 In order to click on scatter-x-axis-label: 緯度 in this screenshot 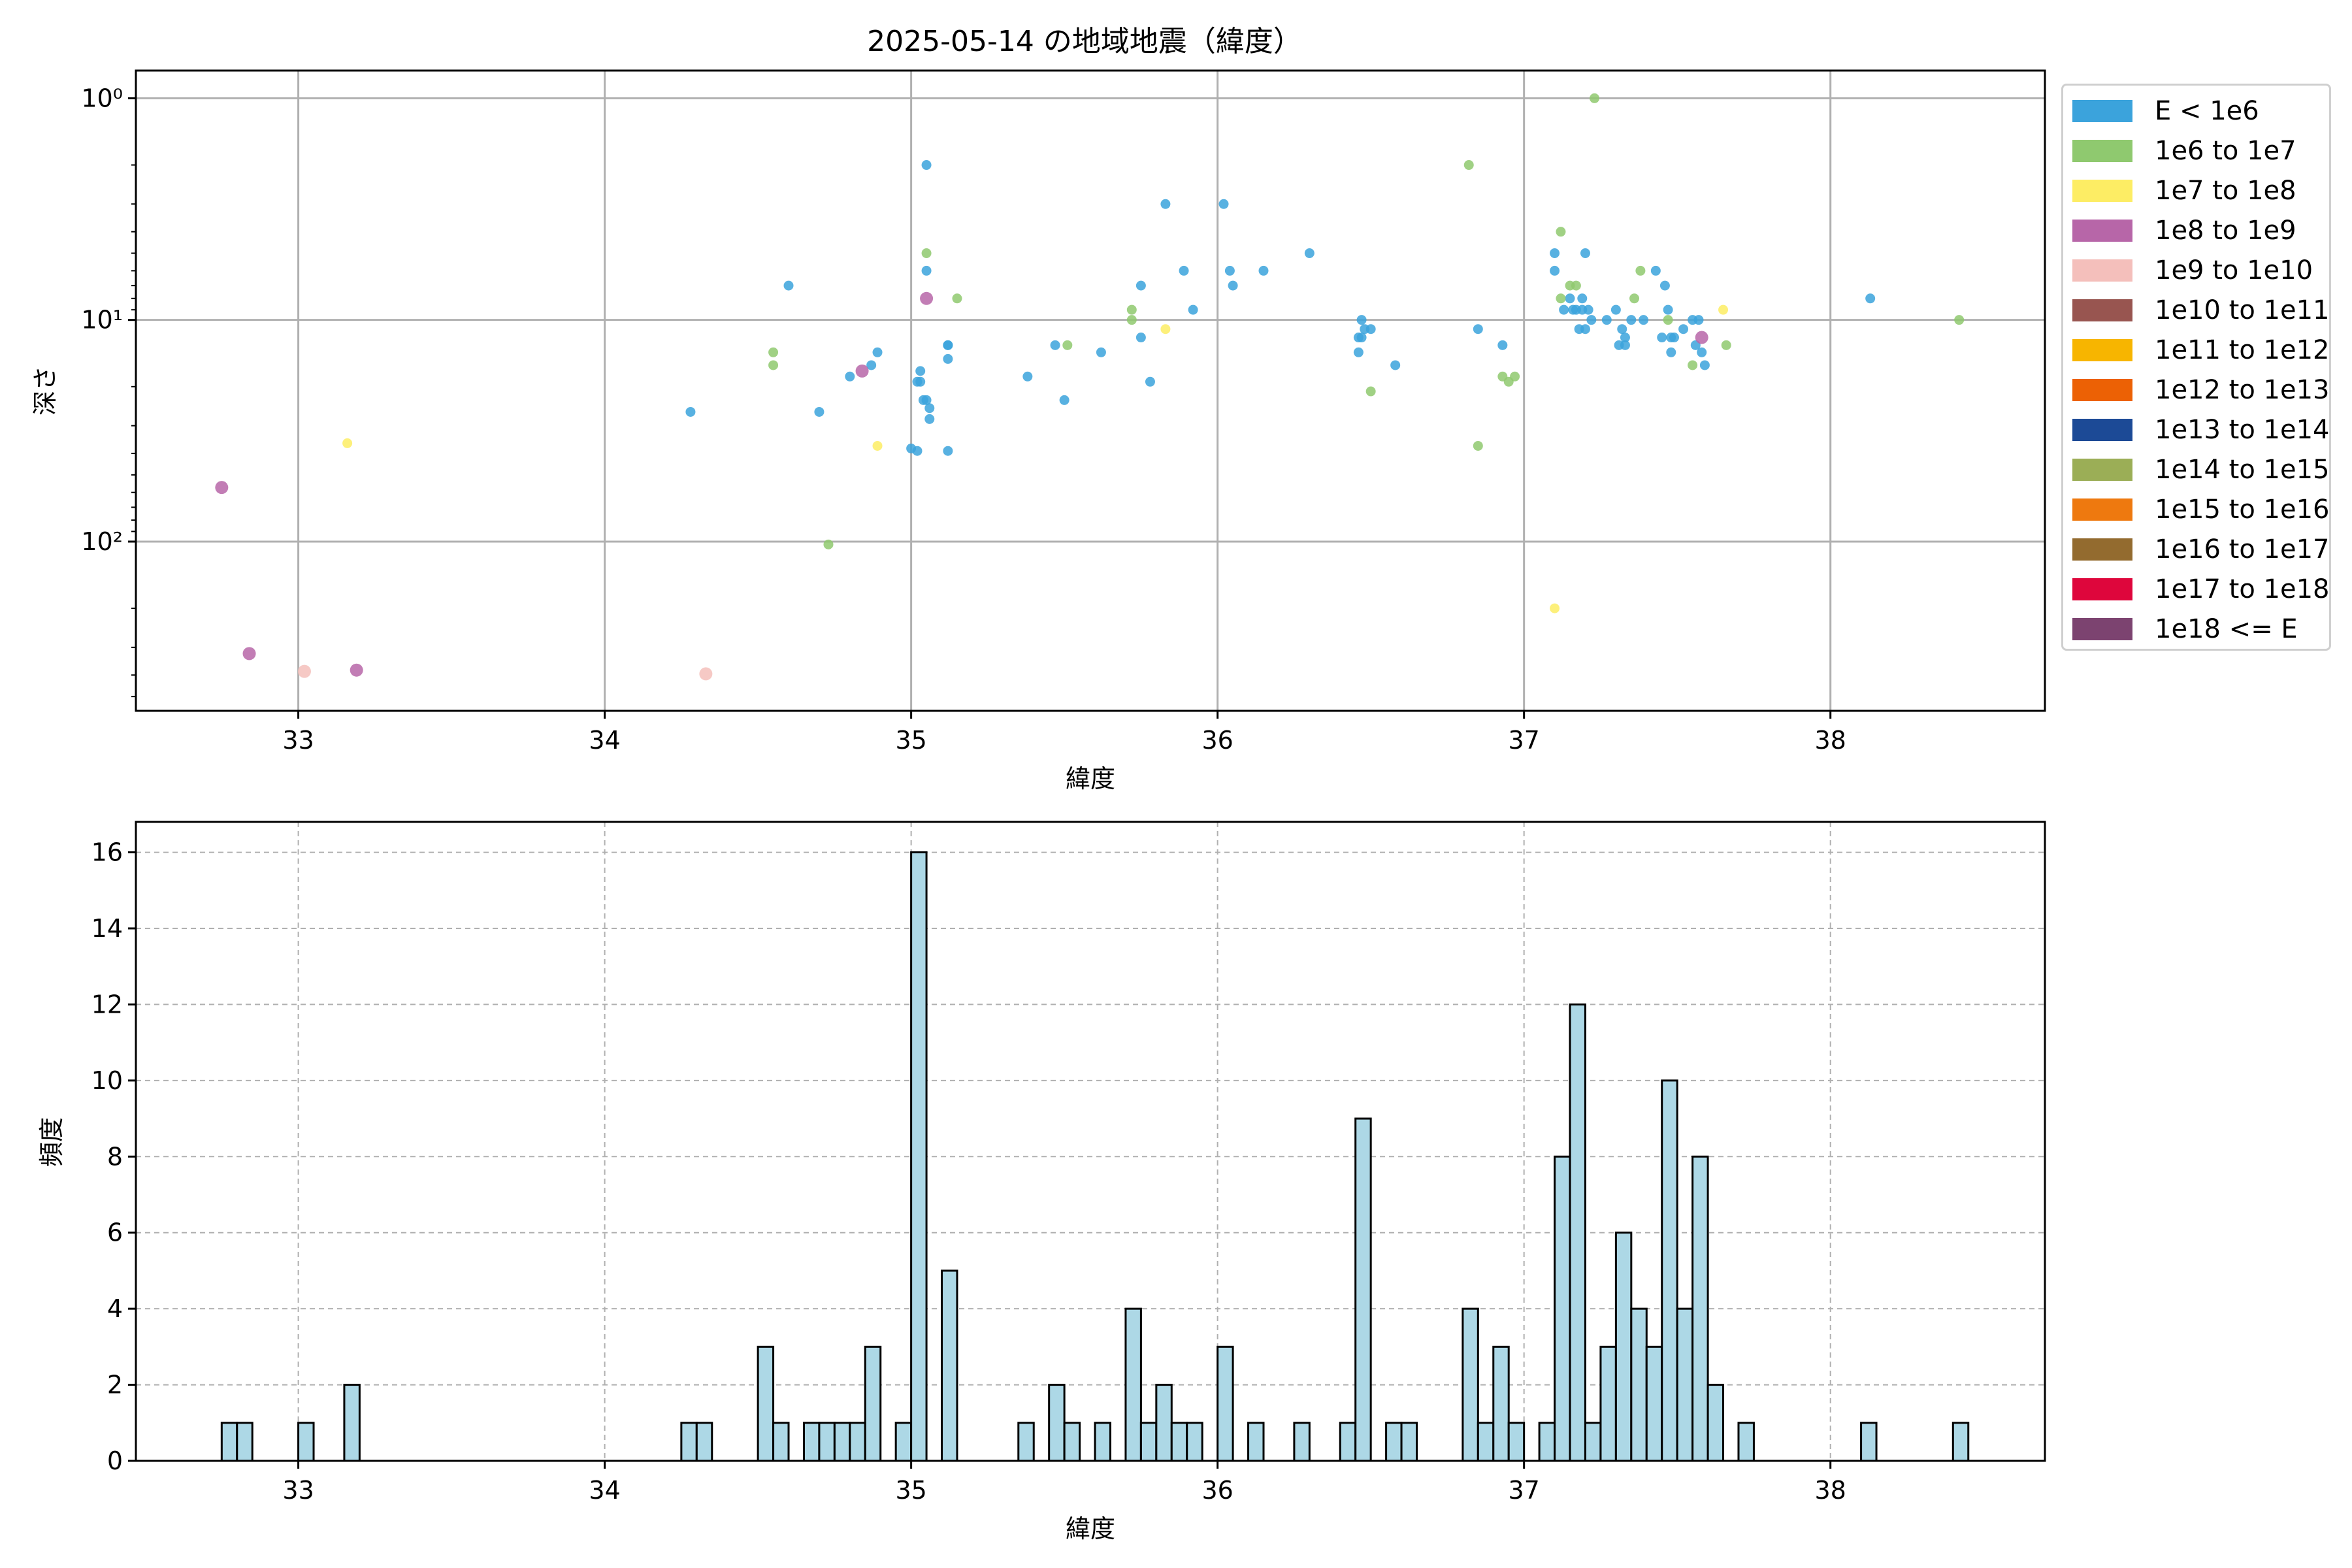, I will do `click(1090, 778)`.